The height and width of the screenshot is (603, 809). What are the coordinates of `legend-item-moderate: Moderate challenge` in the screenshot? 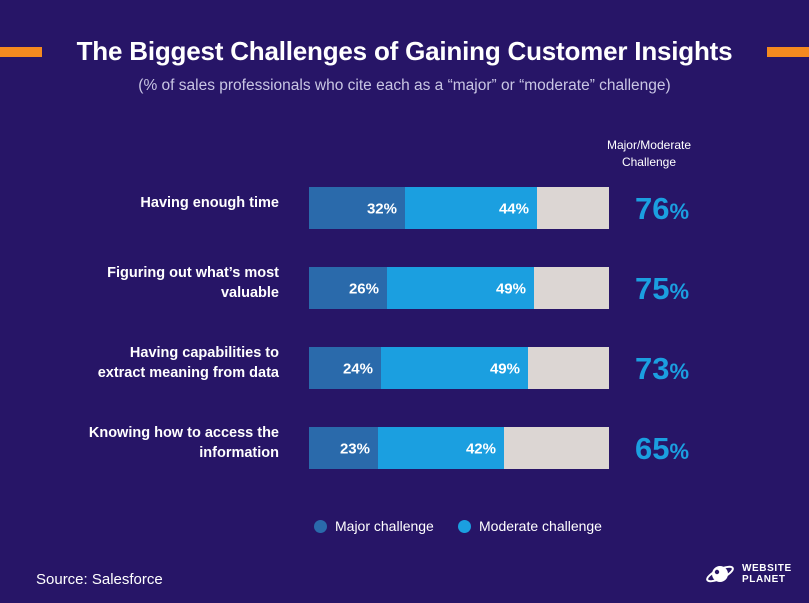 It's located at (530, 526).